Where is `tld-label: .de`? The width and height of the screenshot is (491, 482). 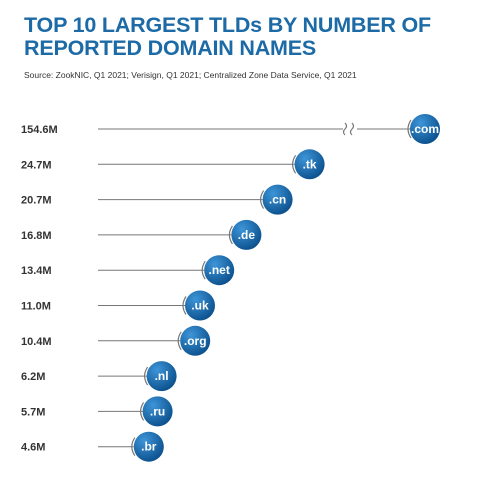
tld-label: .de is located at coordinates (247, 235).